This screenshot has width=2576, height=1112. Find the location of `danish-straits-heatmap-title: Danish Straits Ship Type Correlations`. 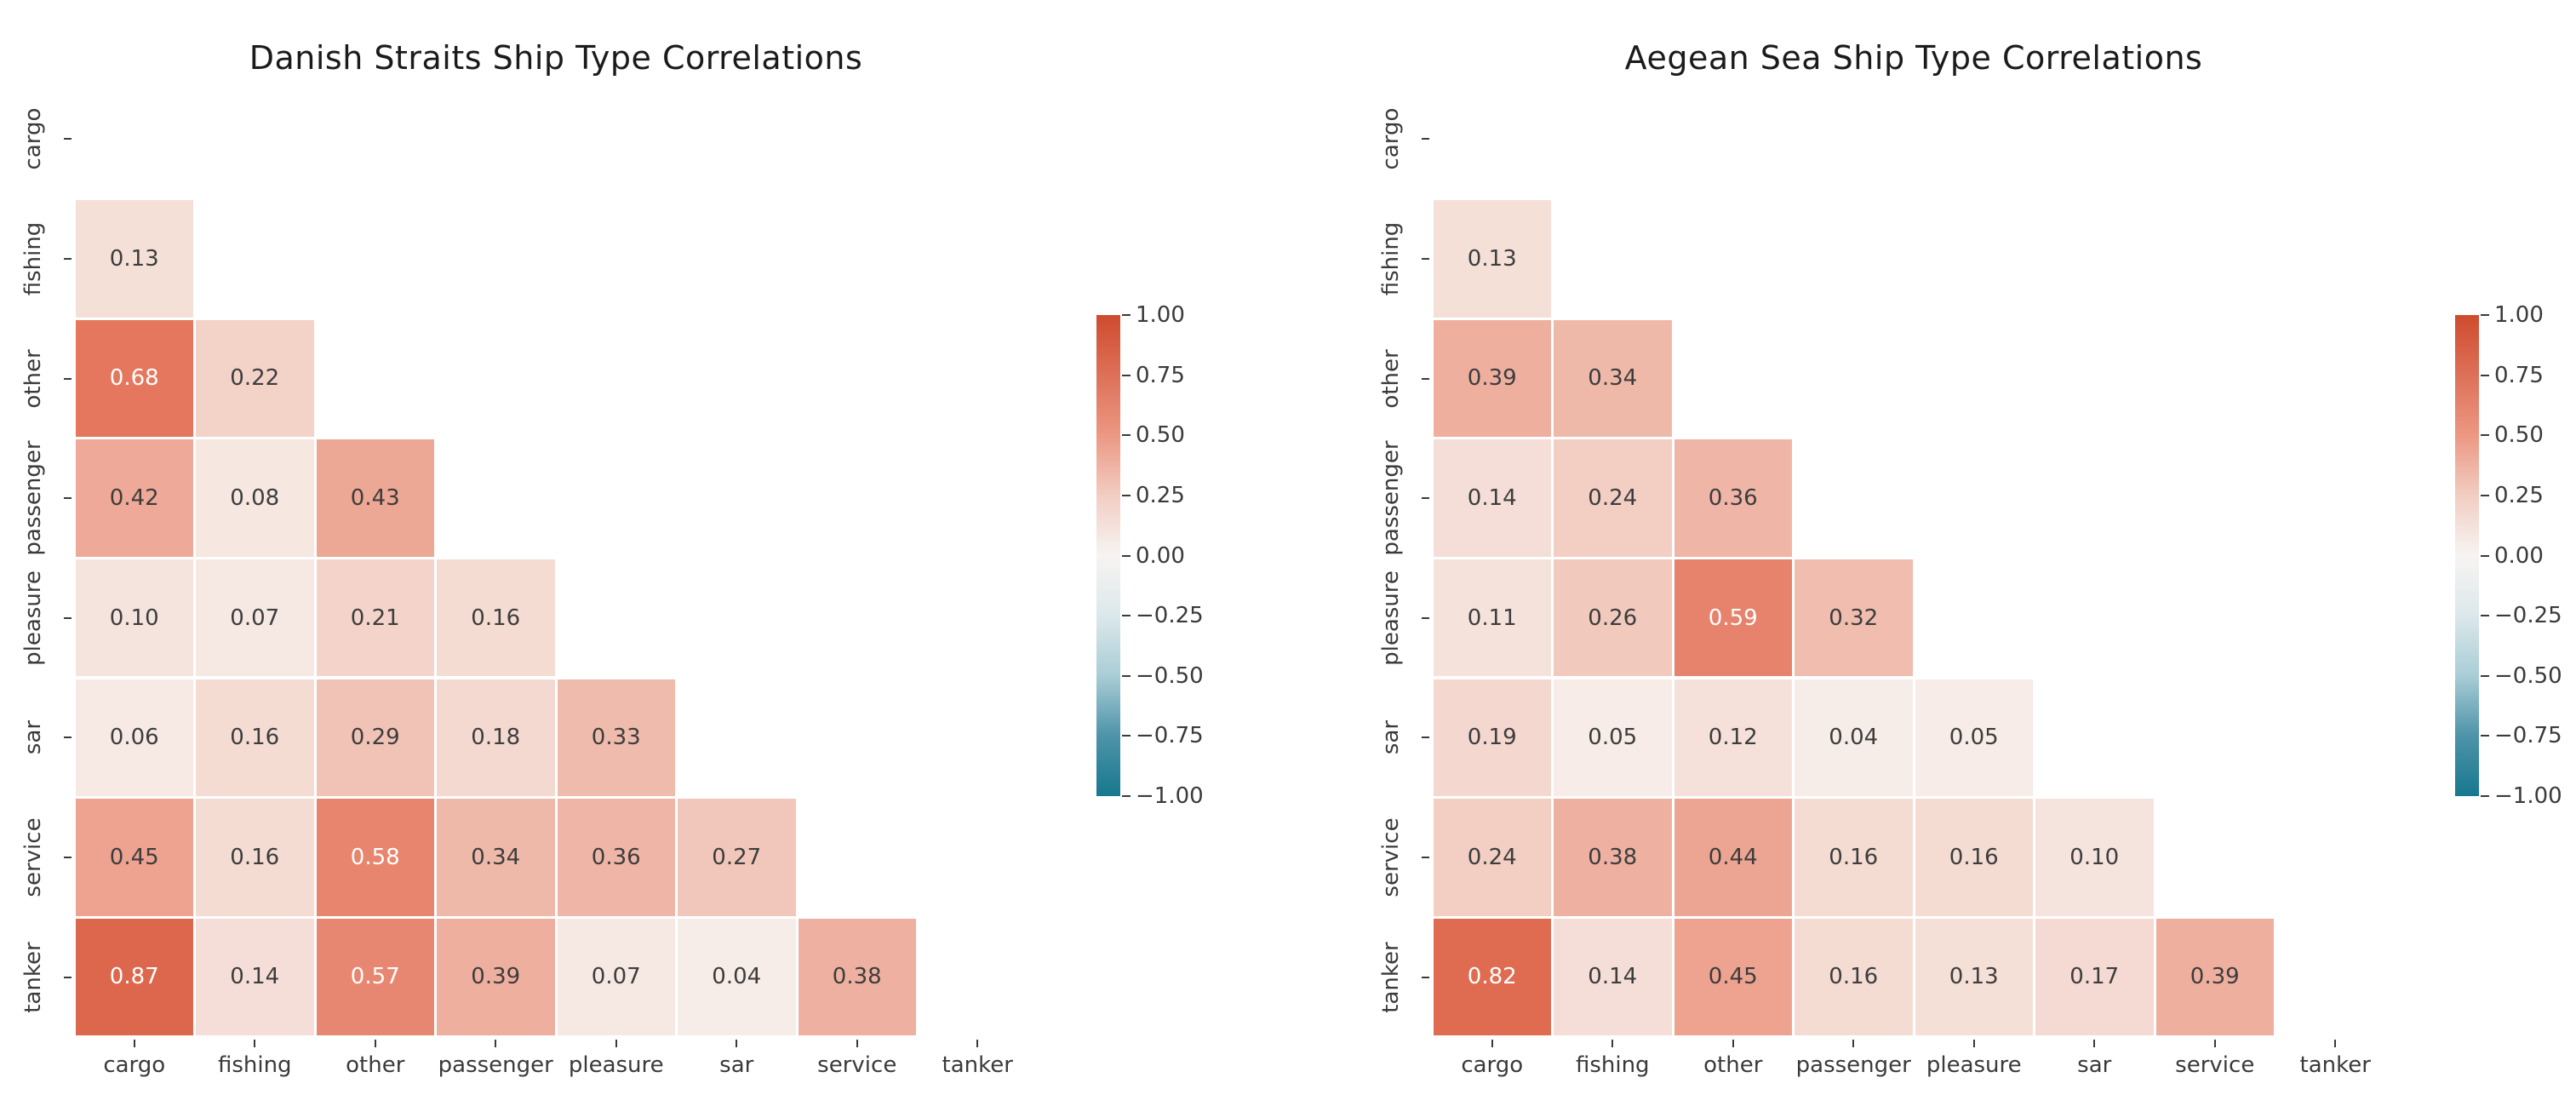

danish-straits-heatmap-title: Danish Straits Ship Type Correlations is located at coordinates (556, 58).